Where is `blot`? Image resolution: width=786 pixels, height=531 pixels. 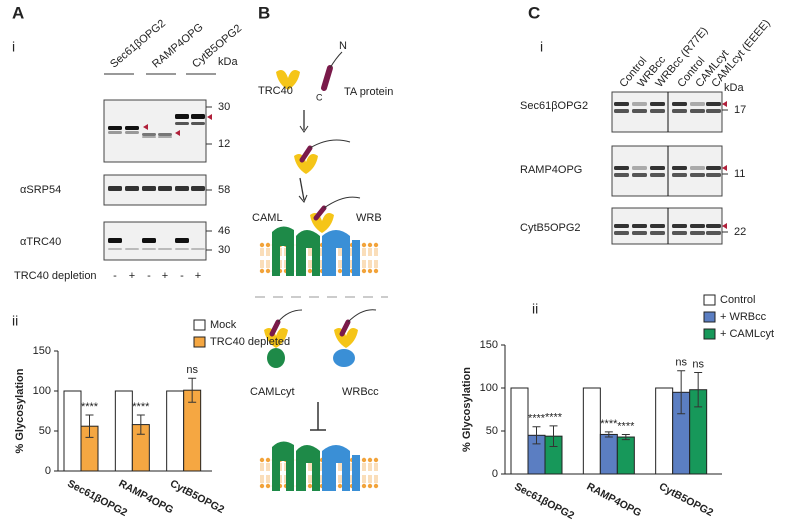 blot is located at coordinates (667, 171).